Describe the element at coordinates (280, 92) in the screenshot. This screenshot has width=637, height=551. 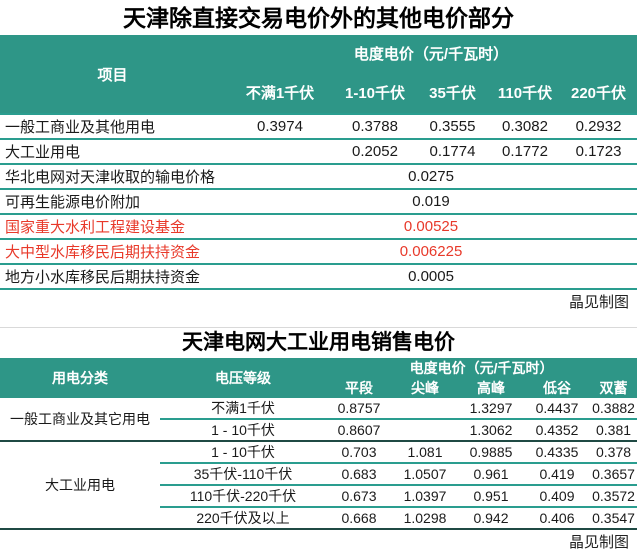
I see `table1-header-voltage-0: 不满1千伏` at that location.